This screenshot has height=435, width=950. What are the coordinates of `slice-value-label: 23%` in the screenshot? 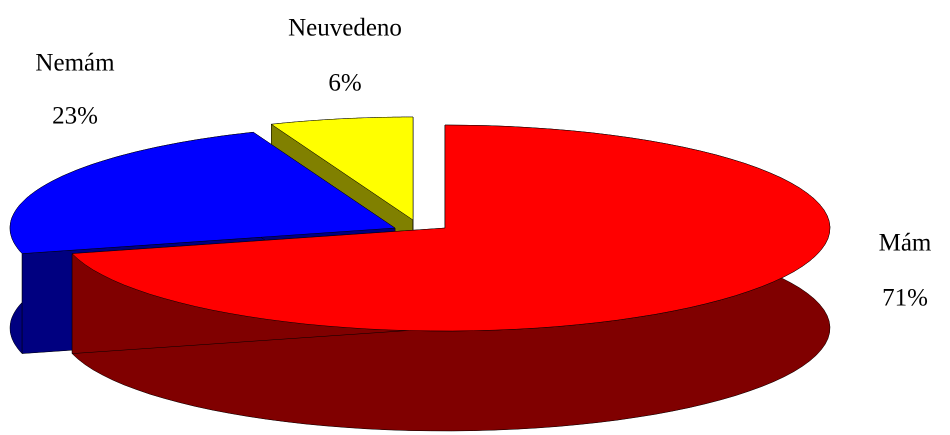 It's located at (75, 116).